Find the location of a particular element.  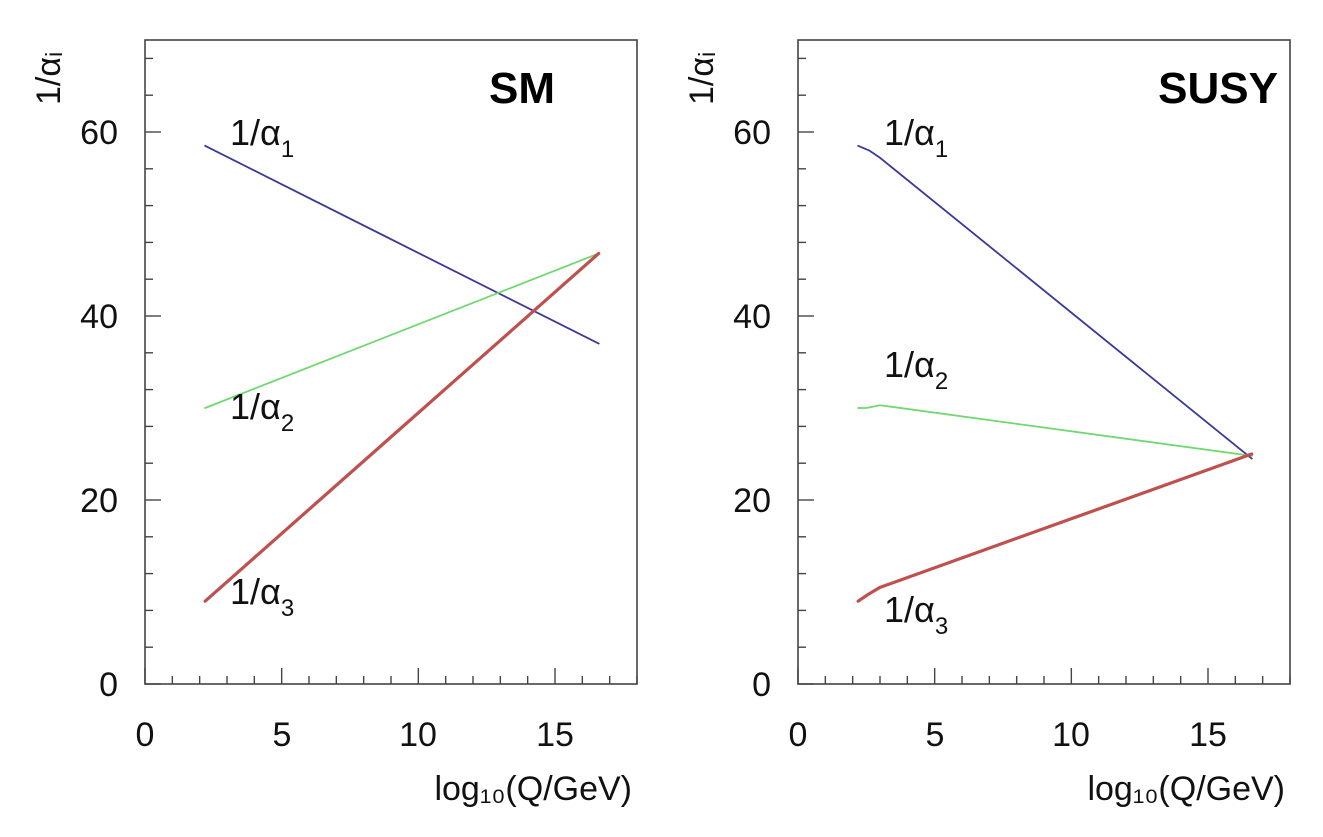

panel-title: SUSY is located at coordinates (1218, 88).